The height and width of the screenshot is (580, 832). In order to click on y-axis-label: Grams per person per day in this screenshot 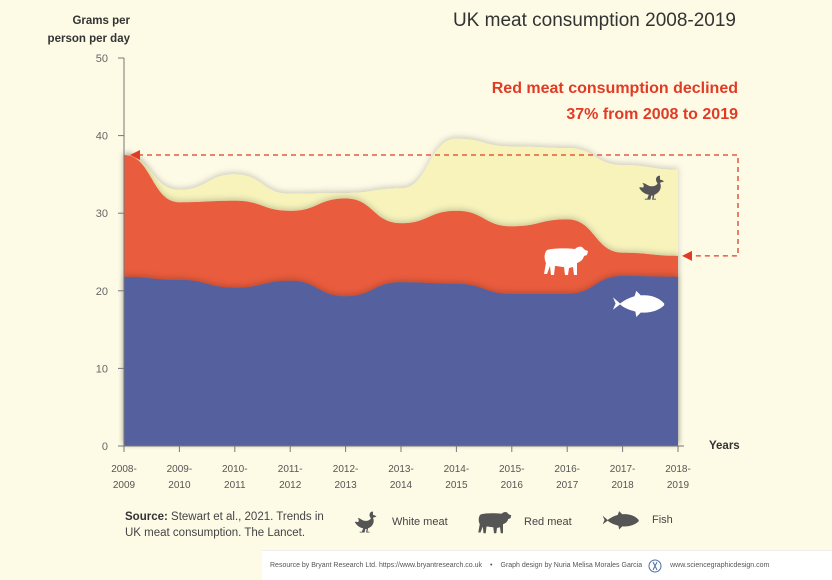, I will do `click(88, 30)`.